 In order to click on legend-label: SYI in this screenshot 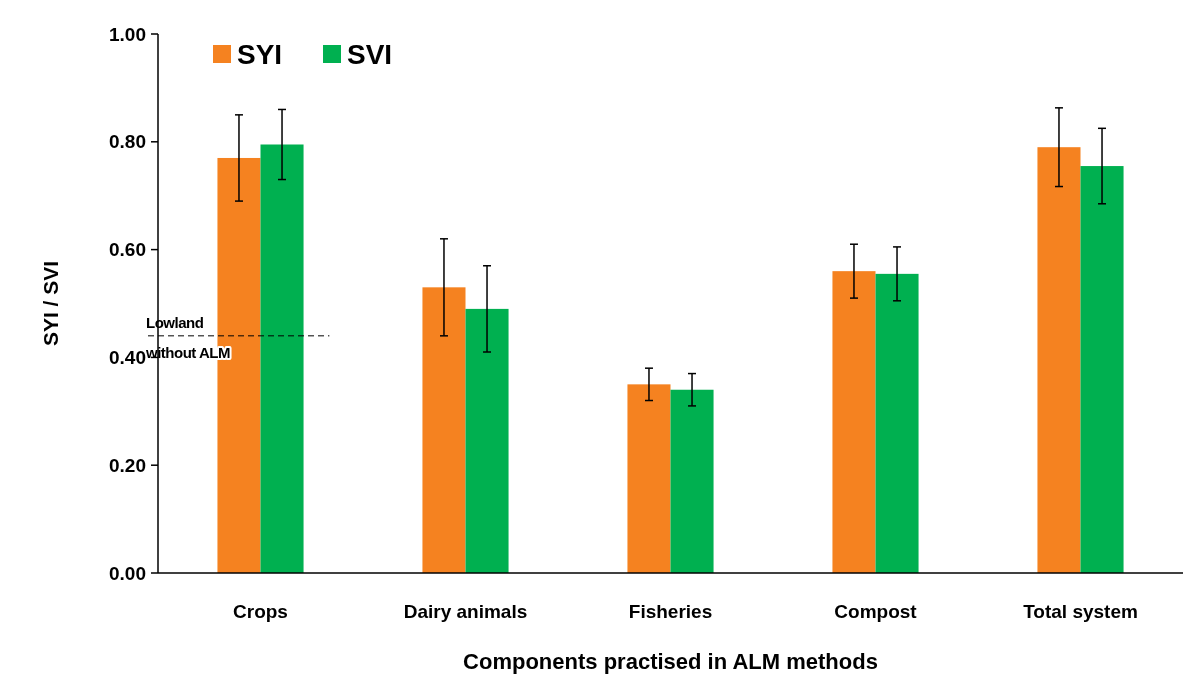, I will do `click(260, 55)`.